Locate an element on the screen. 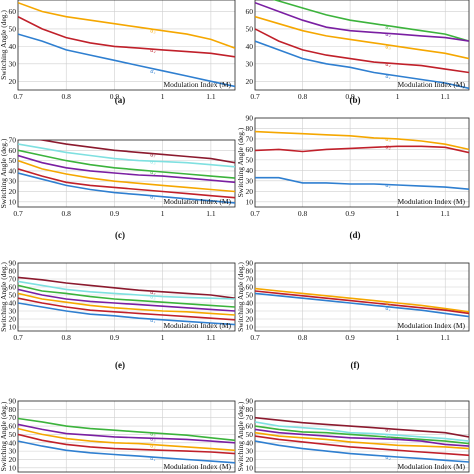 The width and height of the screenshot is (474, 474). panel-label: (c) is located at coordinates (120, 235).